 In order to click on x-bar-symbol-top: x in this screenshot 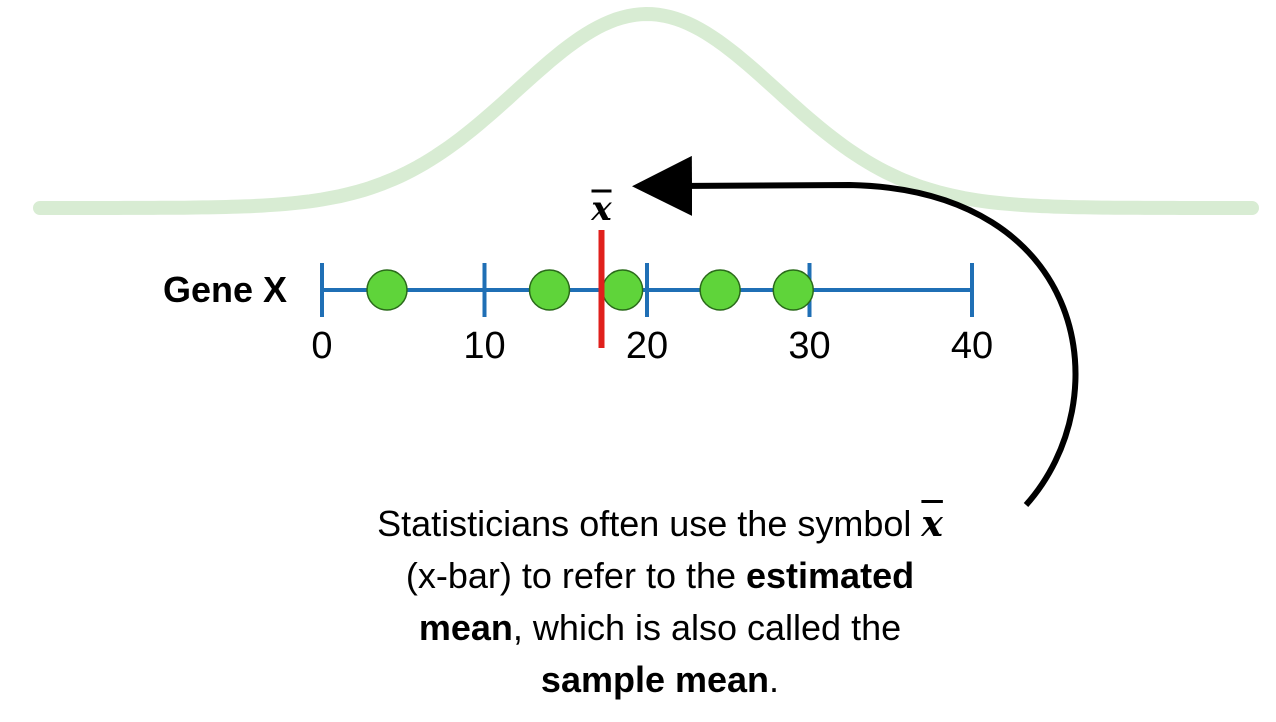, I will do `click(601, 209)`.